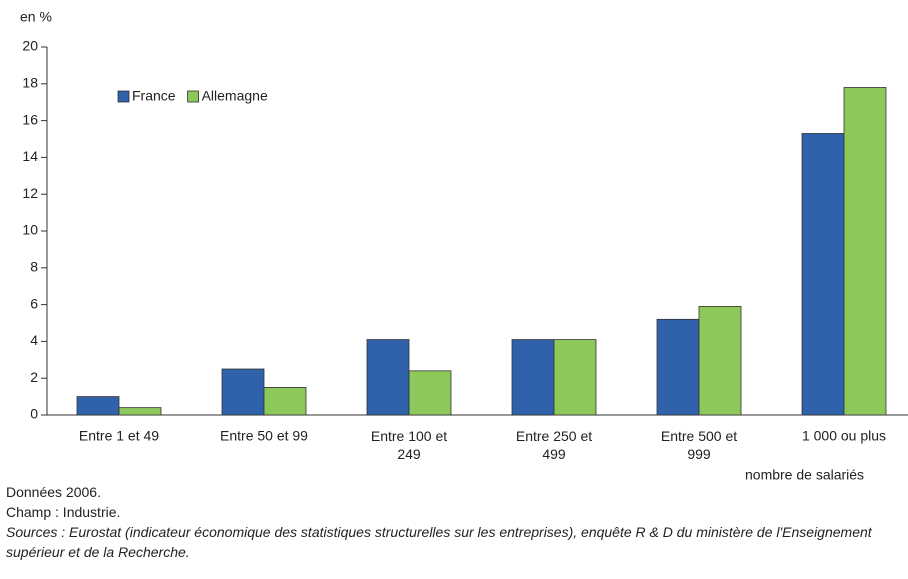  Describe the element at coordinates (36, 17) in the screenshot. I see `y-axis-label: en %` at that location.